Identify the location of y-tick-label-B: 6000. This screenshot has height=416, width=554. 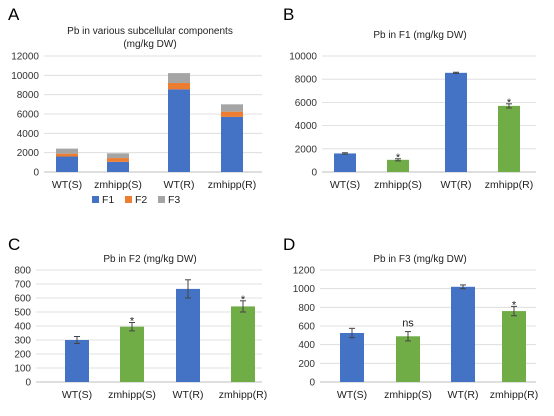
(306, 103).